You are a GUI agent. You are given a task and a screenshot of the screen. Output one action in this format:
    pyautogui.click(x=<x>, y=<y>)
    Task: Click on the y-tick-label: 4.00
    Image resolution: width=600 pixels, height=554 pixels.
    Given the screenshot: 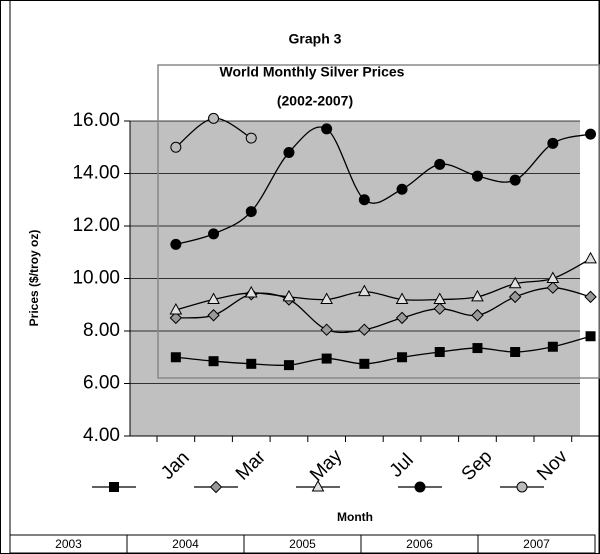 What is the action you would take?
    pyautogui.click(x=101, y=435)
    